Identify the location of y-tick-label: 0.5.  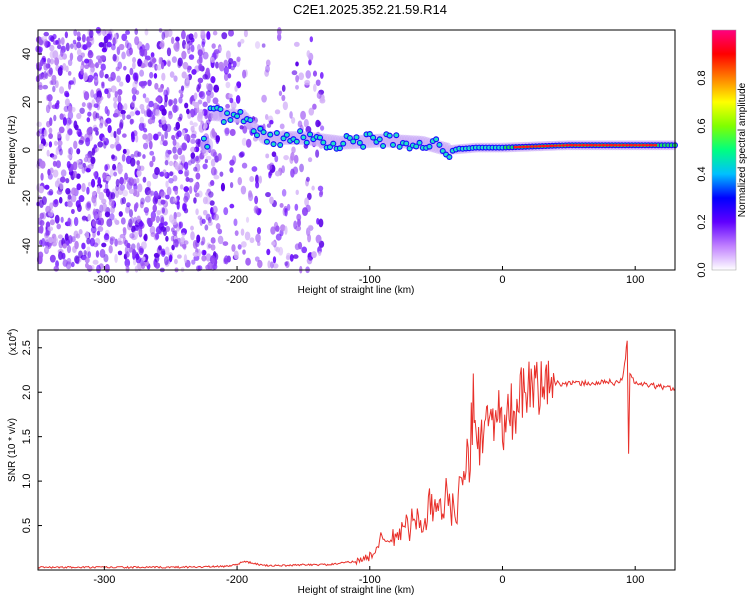
(27, 525).